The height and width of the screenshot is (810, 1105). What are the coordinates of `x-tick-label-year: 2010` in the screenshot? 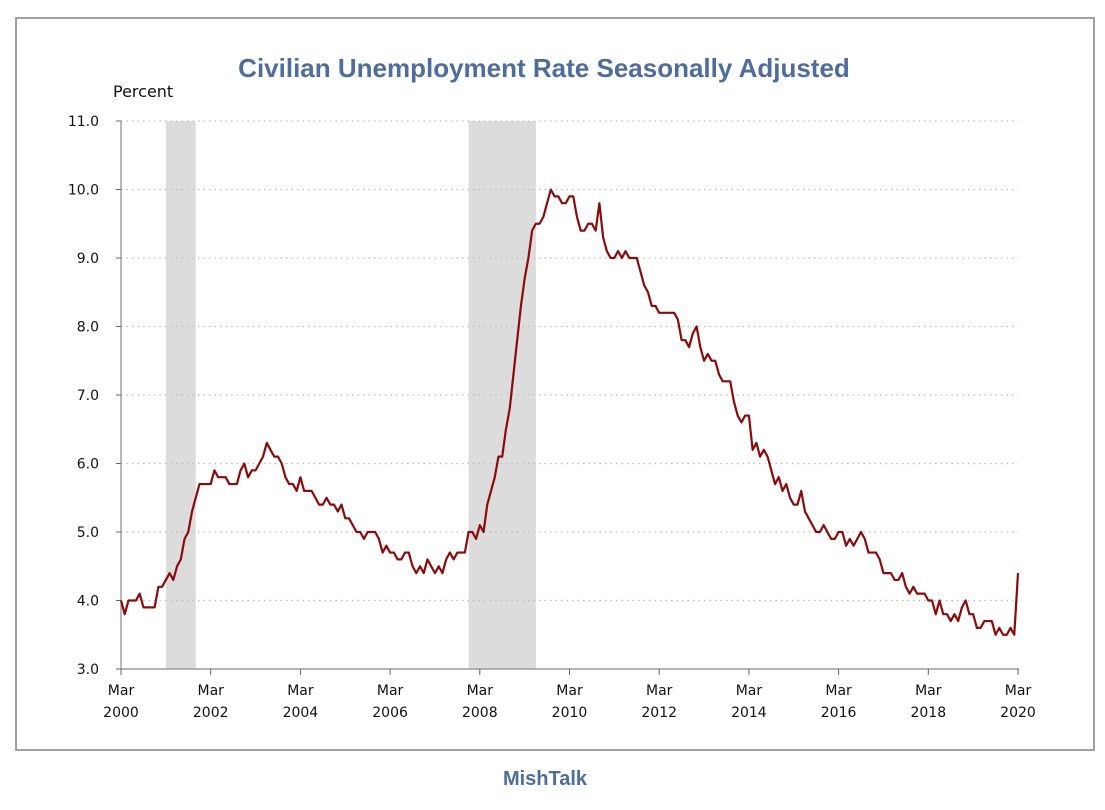 It's located at (570, 713).